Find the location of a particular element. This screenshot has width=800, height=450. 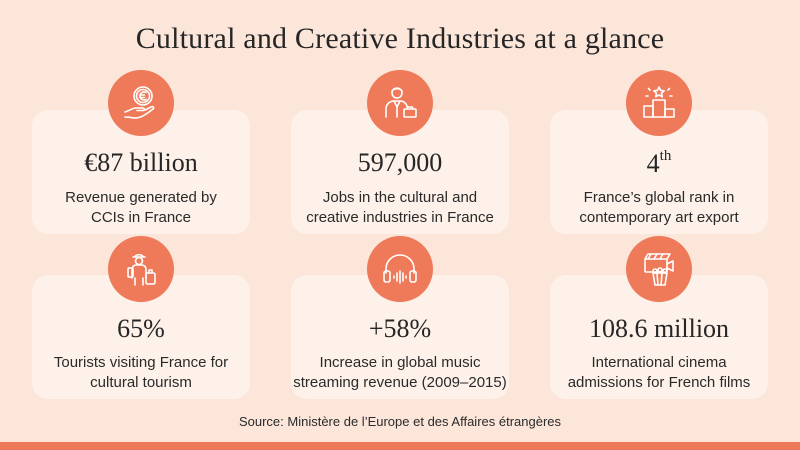

jobs-badge is located at coordinates (400, 103).